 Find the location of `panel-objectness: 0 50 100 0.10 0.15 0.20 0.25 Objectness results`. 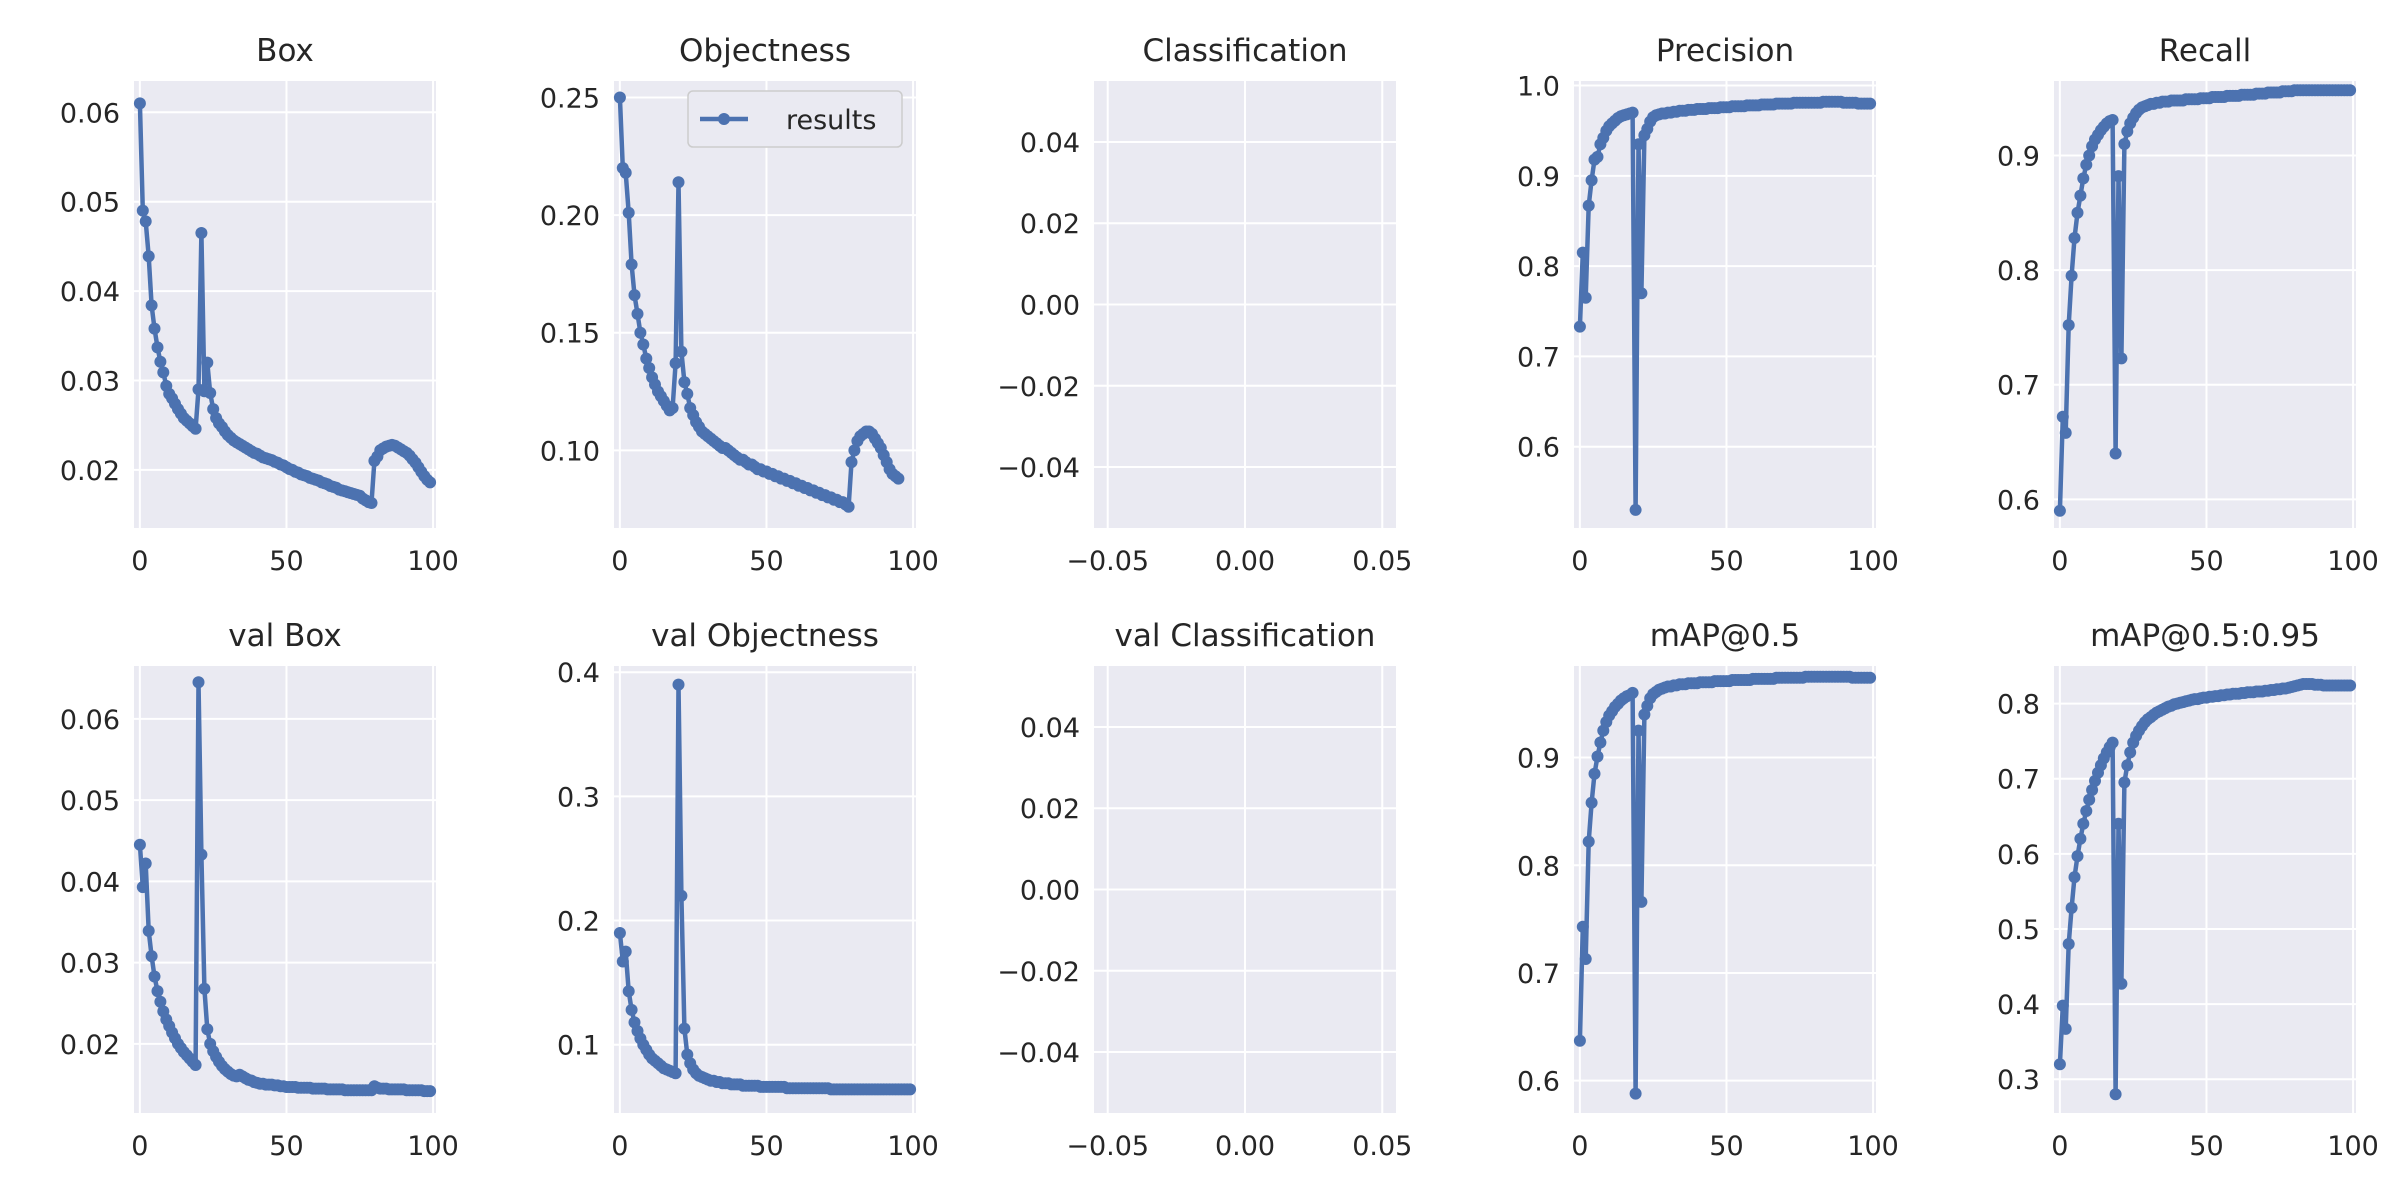

panel-objectness: 0 50 100 0.10 0.15 0.20 0.25 Objectness results is located at coordinates (739, 305).